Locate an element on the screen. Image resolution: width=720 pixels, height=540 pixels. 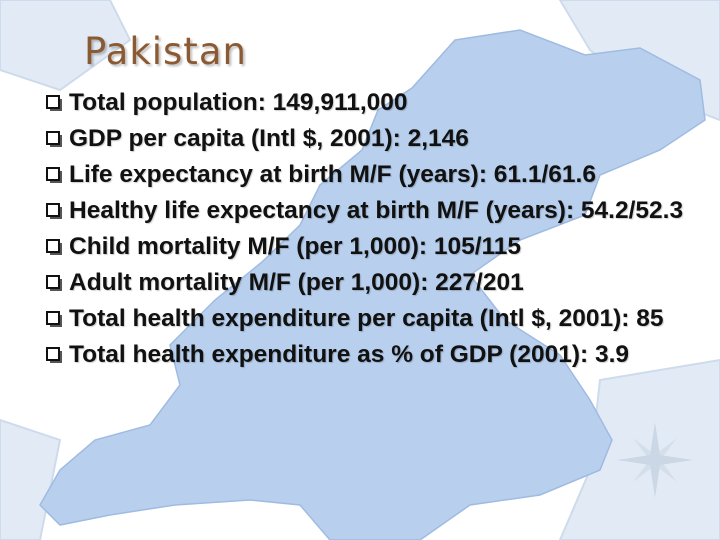
bullet-text: GDP per capita (Intl $, 2001): 2,146 is located at coordinates (269, 138).